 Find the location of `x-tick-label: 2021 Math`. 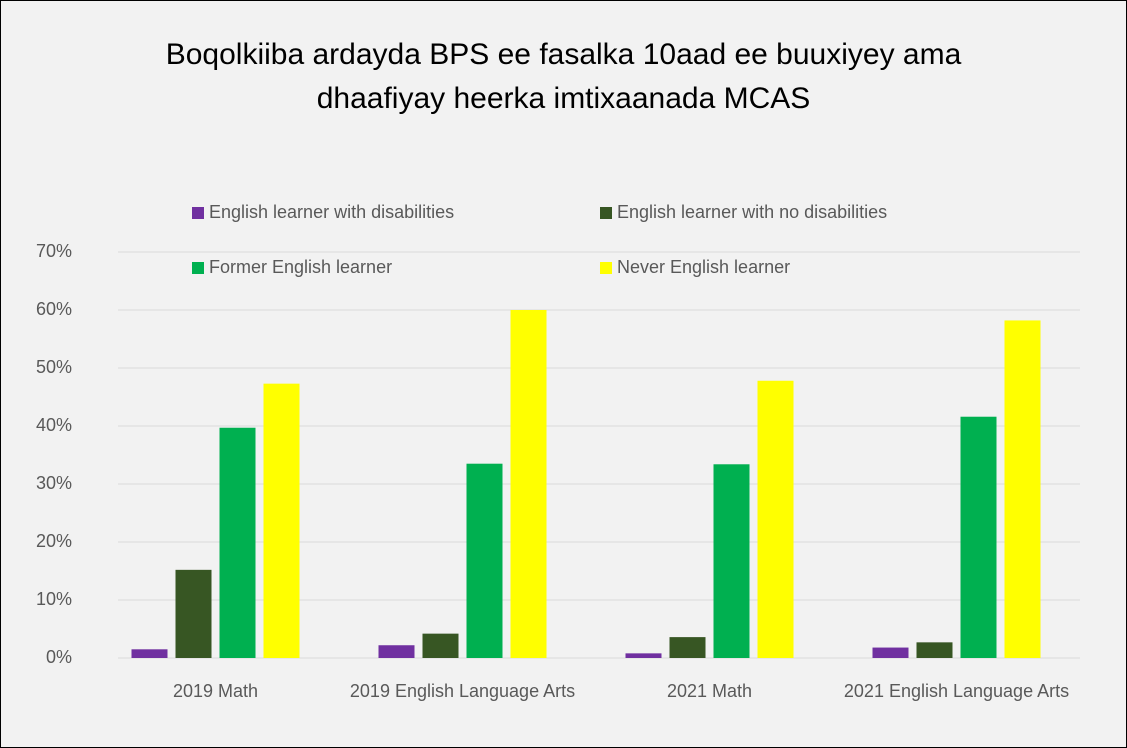

x-tick-label: 2021 Math is located at coordinates (709, 691).